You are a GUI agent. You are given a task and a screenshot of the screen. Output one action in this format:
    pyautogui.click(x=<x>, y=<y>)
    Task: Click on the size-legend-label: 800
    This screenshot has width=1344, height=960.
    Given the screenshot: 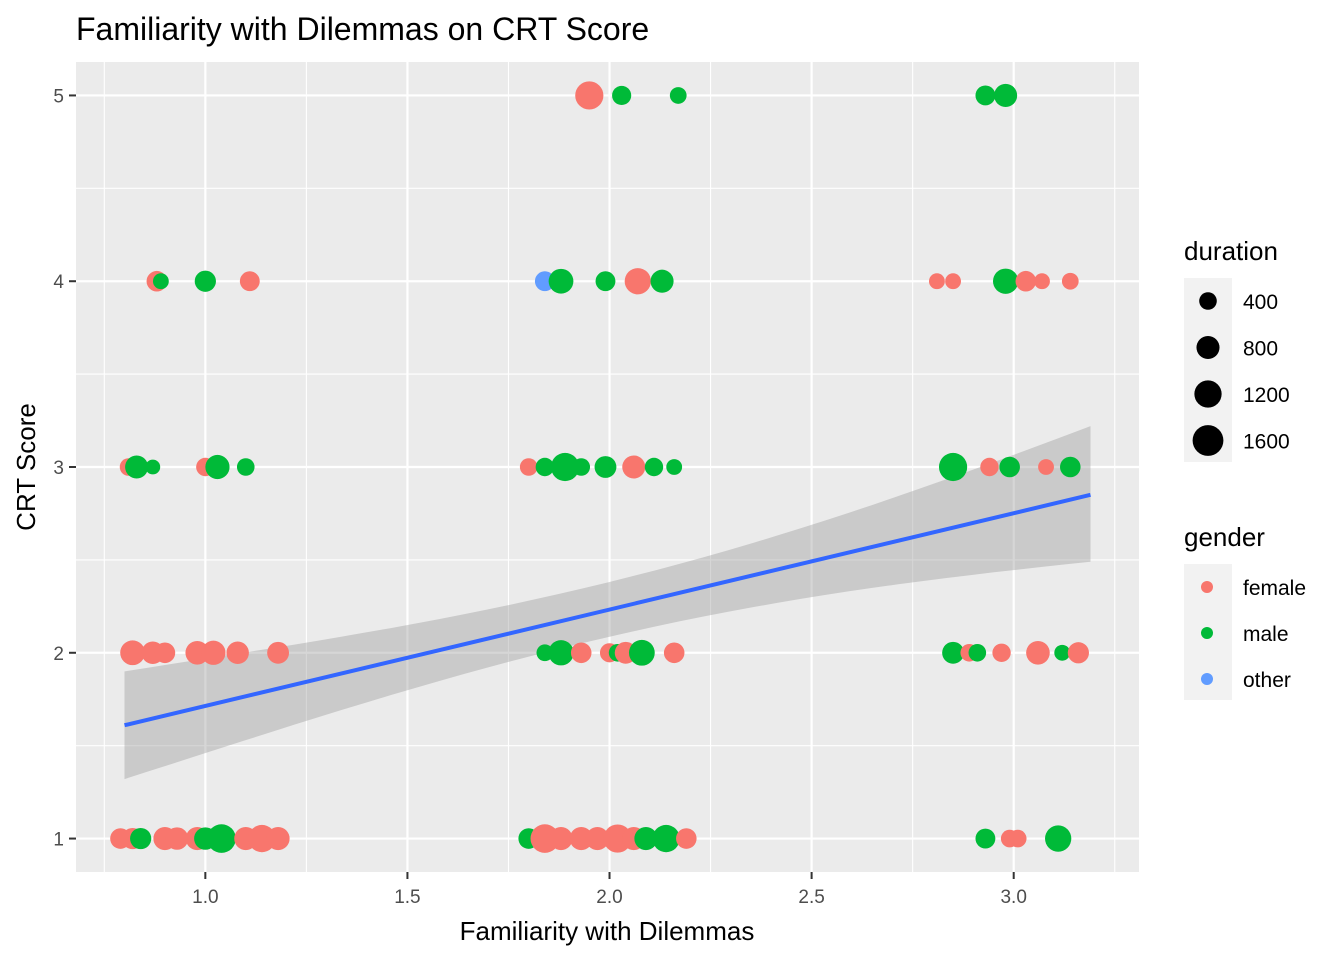 What is the action you would take?
    pyautogui.click(x=1260, y=349)
    